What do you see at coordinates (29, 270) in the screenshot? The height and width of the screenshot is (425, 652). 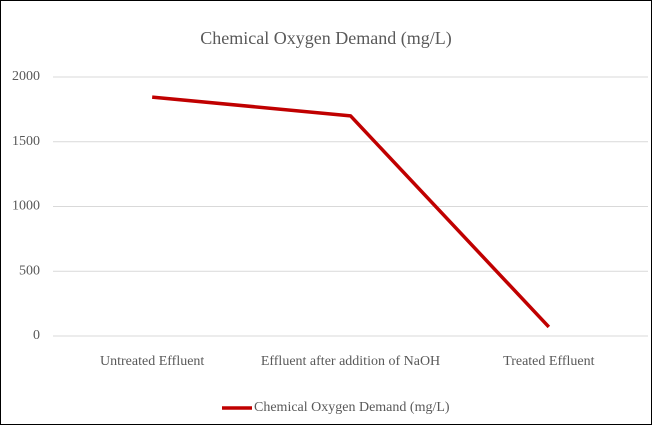 I see `y-tick-label: 500` at bounding box center [29, 270].